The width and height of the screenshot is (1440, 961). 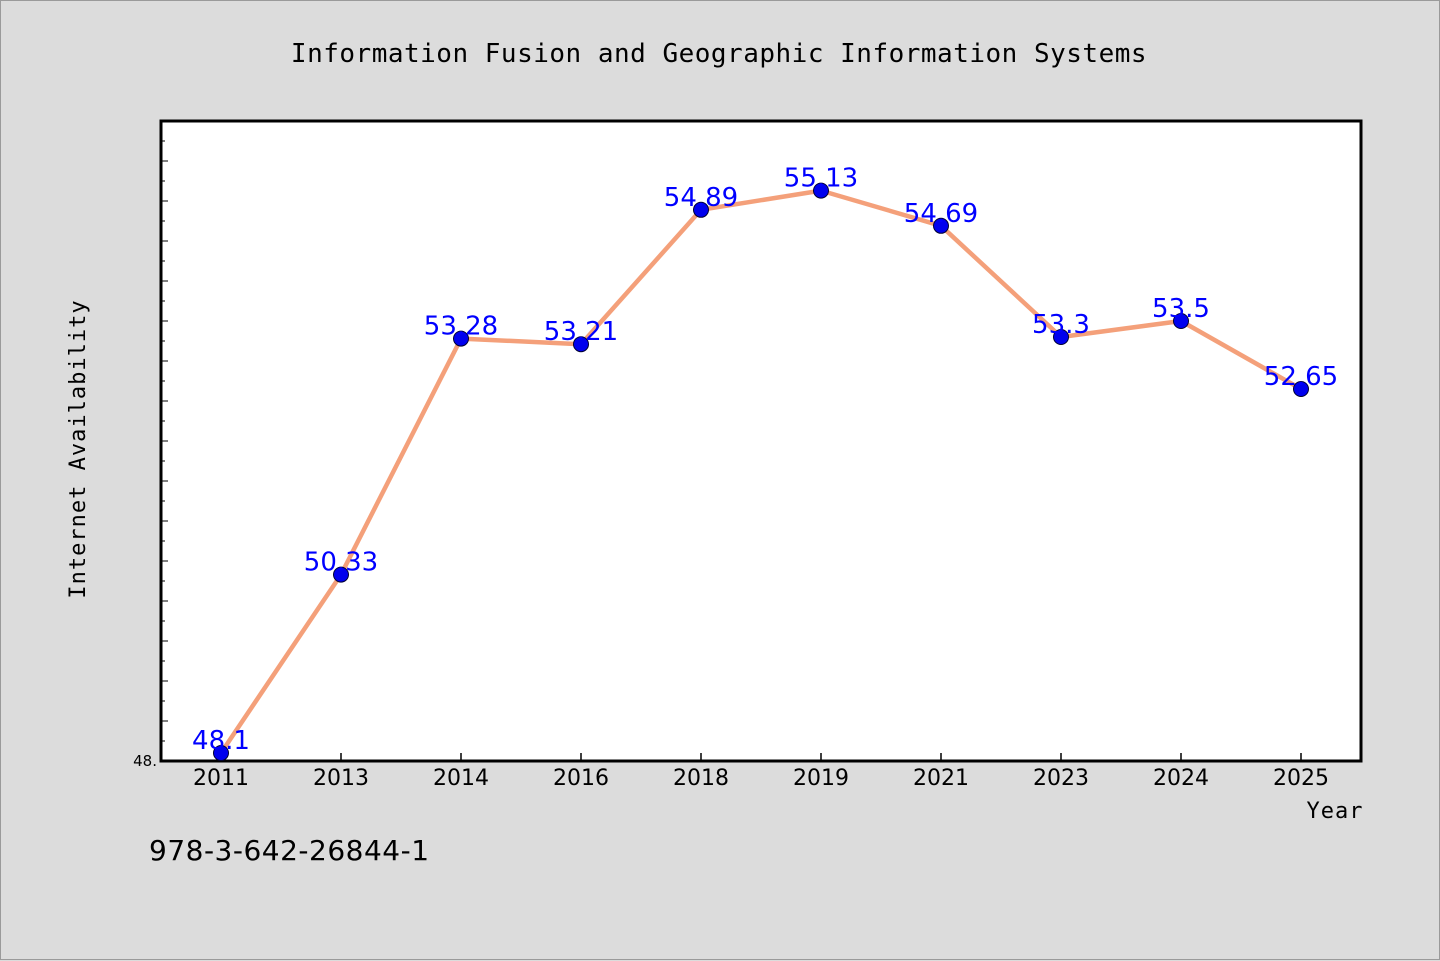 What do you see at coordinates (1301, 778) in the screenshot?
I see `x-tick-label: 2025` at bounding box center [1301, 778].